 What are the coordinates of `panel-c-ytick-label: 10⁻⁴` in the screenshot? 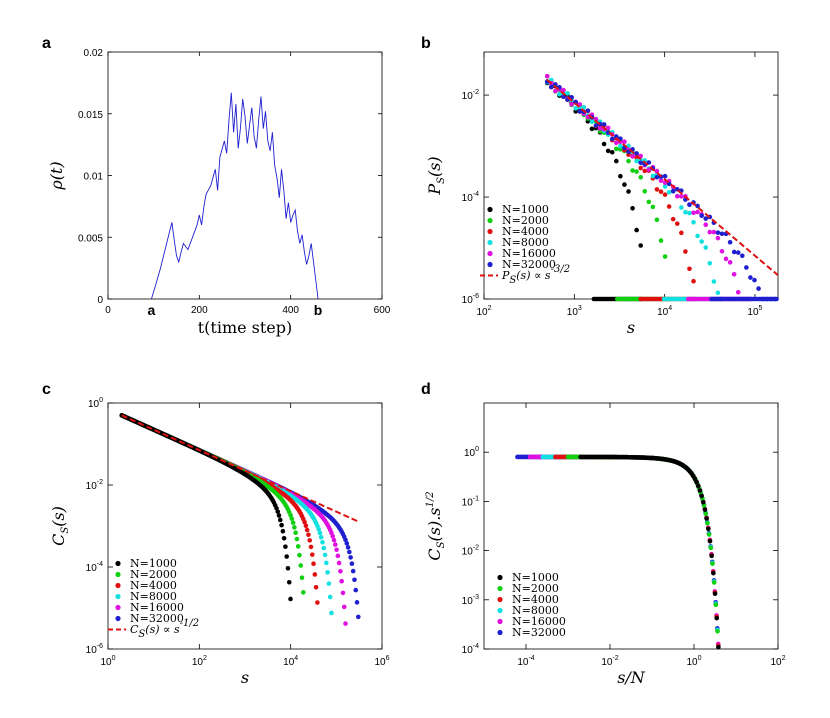 It's located at (94, 567).